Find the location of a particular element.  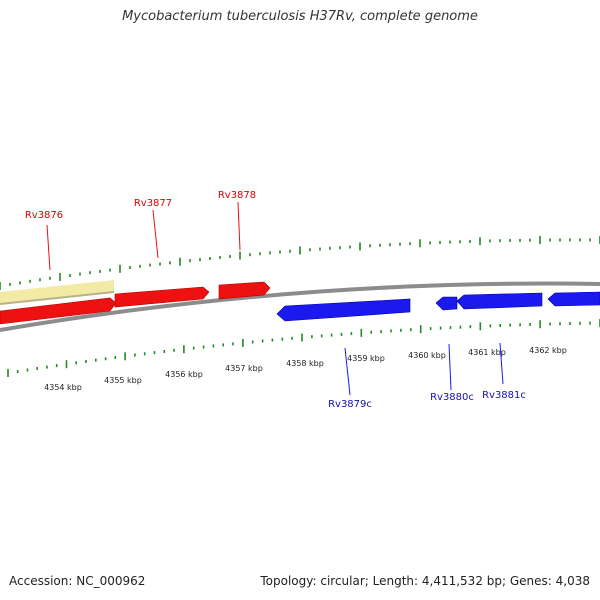

scale-label: 4362 kbp is located at coordinates (548, 350).